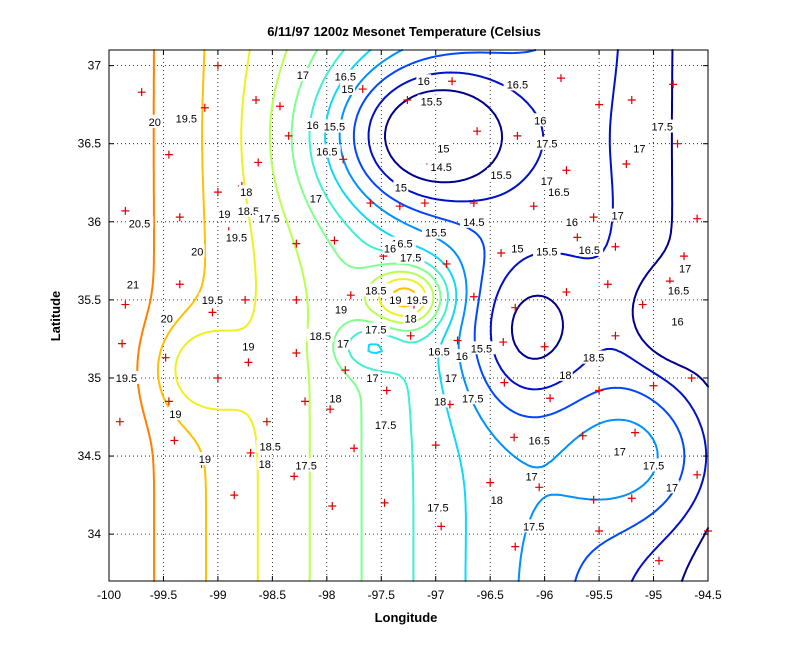 The image size is (785, 654). I want to click on contour-label: 15.5, so click(481, 349).